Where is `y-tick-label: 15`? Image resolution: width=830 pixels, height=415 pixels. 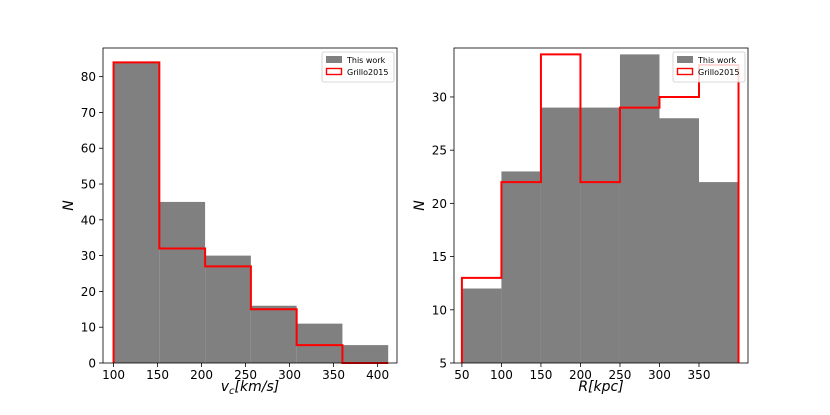 y-tick-label: 15 is located at coordinates (439, 257).